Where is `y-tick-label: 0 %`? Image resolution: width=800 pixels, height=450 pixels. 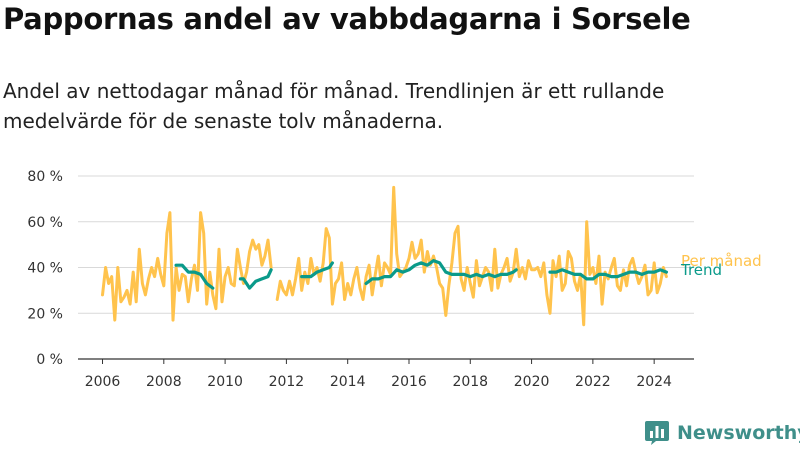
y-tick-label: 0 % is located at coordinates (49, 360).